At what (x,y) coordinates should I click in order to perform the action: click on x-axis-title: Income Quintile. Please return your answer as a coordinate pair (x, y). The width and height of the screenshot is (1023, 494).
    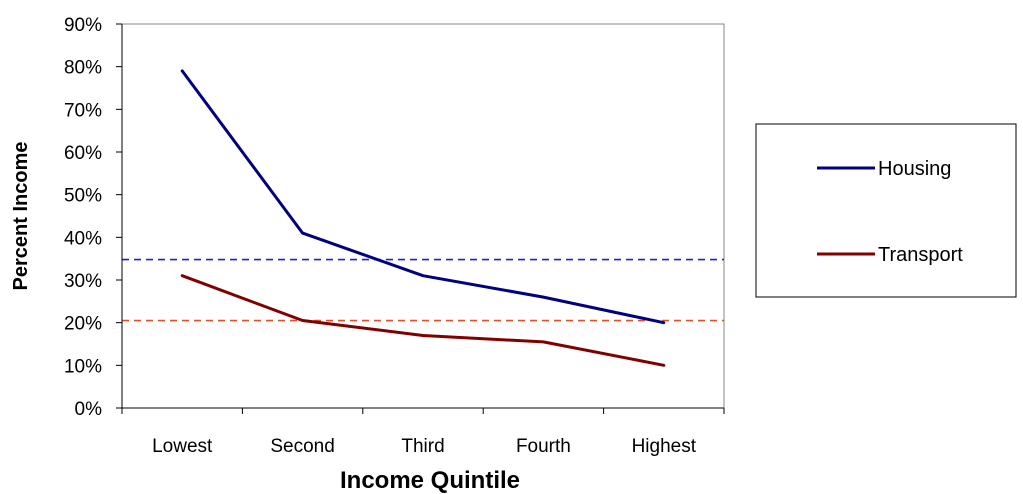
    Looking at the image, I should click on (430, 480).